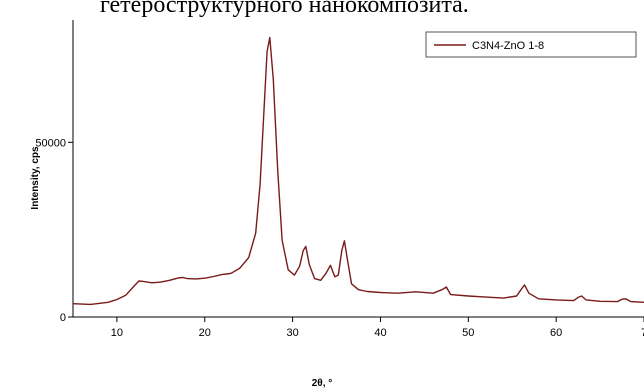  What do you see at coordinates (508, 46) in the screenshot?
I see `legend-label: C3N4-ZnO 1-8` at bounding box center [508, 46].